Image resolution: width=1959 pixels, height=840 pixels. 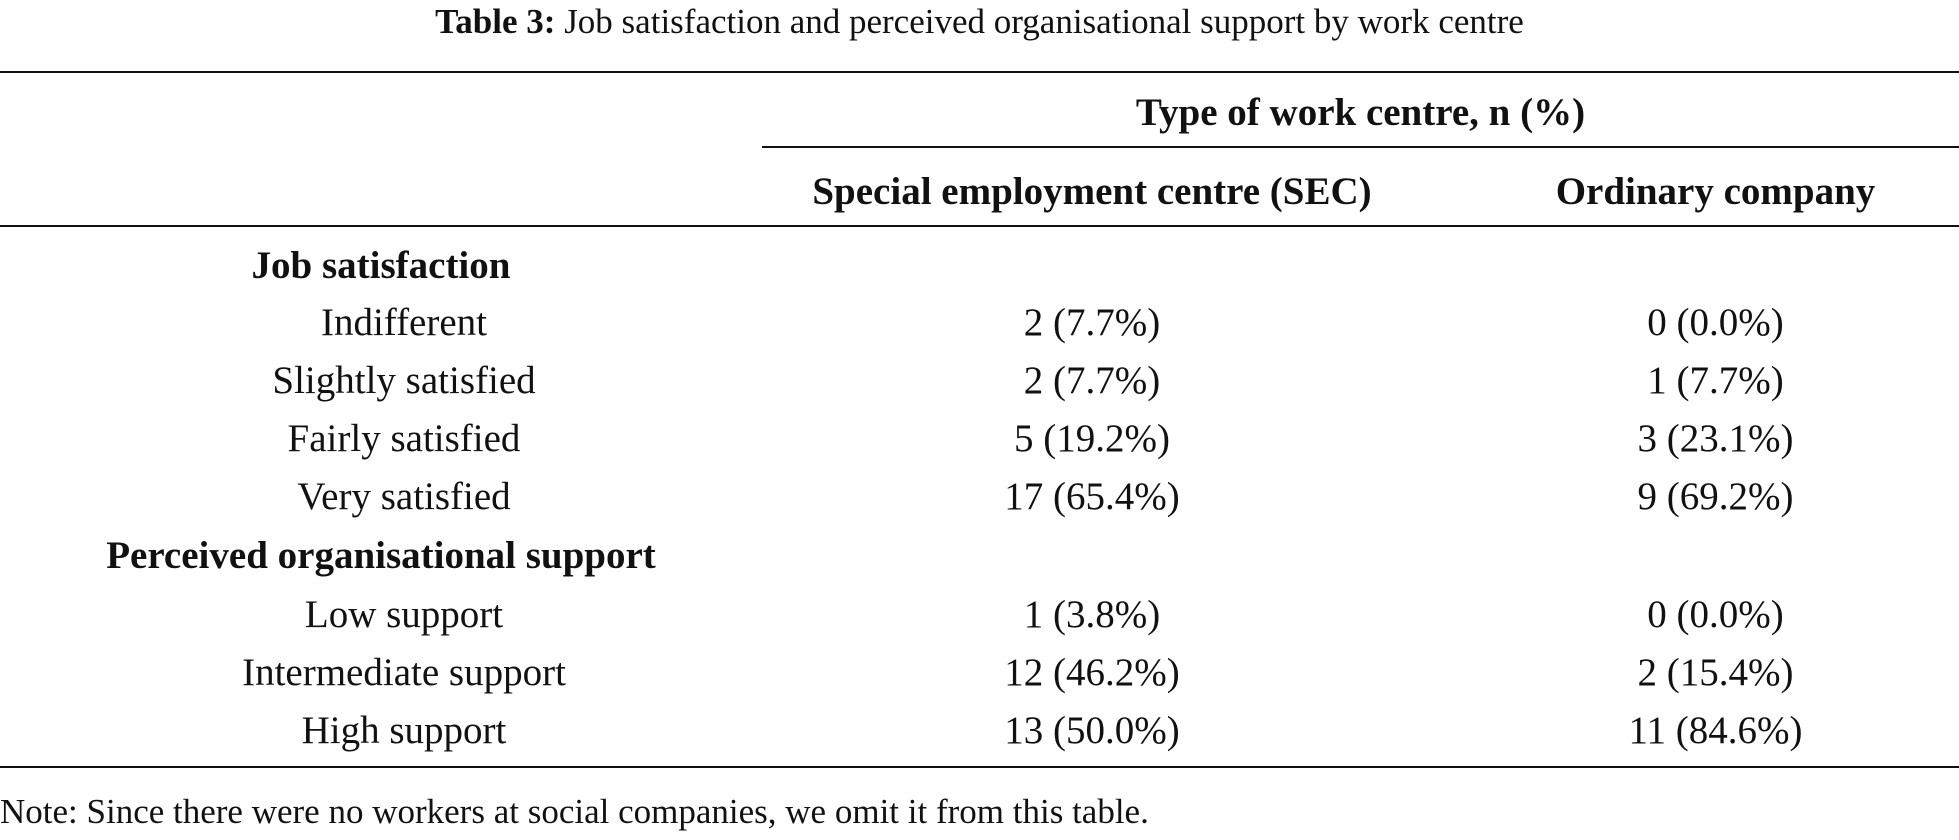 I want to click on row-label: Low support, so click(x=404, y=614).